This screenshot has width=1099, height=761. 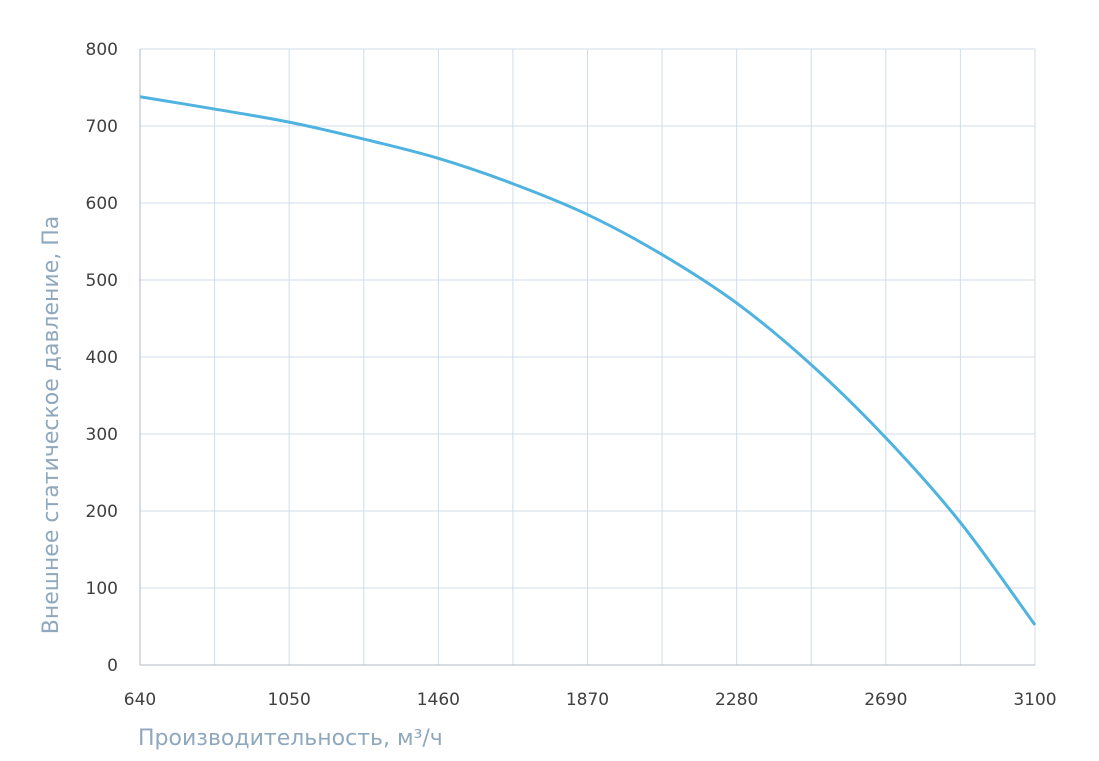 What do you see at coordinates (289, 700) in the screenshot?
I see `x-tick-label: 1050` at bounding box center [289, 700].